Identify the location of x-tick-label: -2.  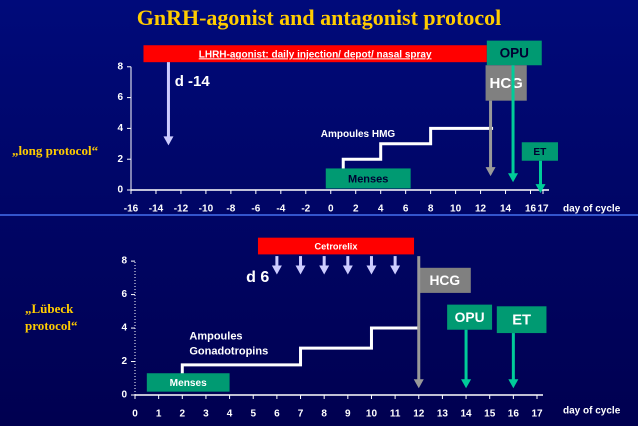
(305, 209).